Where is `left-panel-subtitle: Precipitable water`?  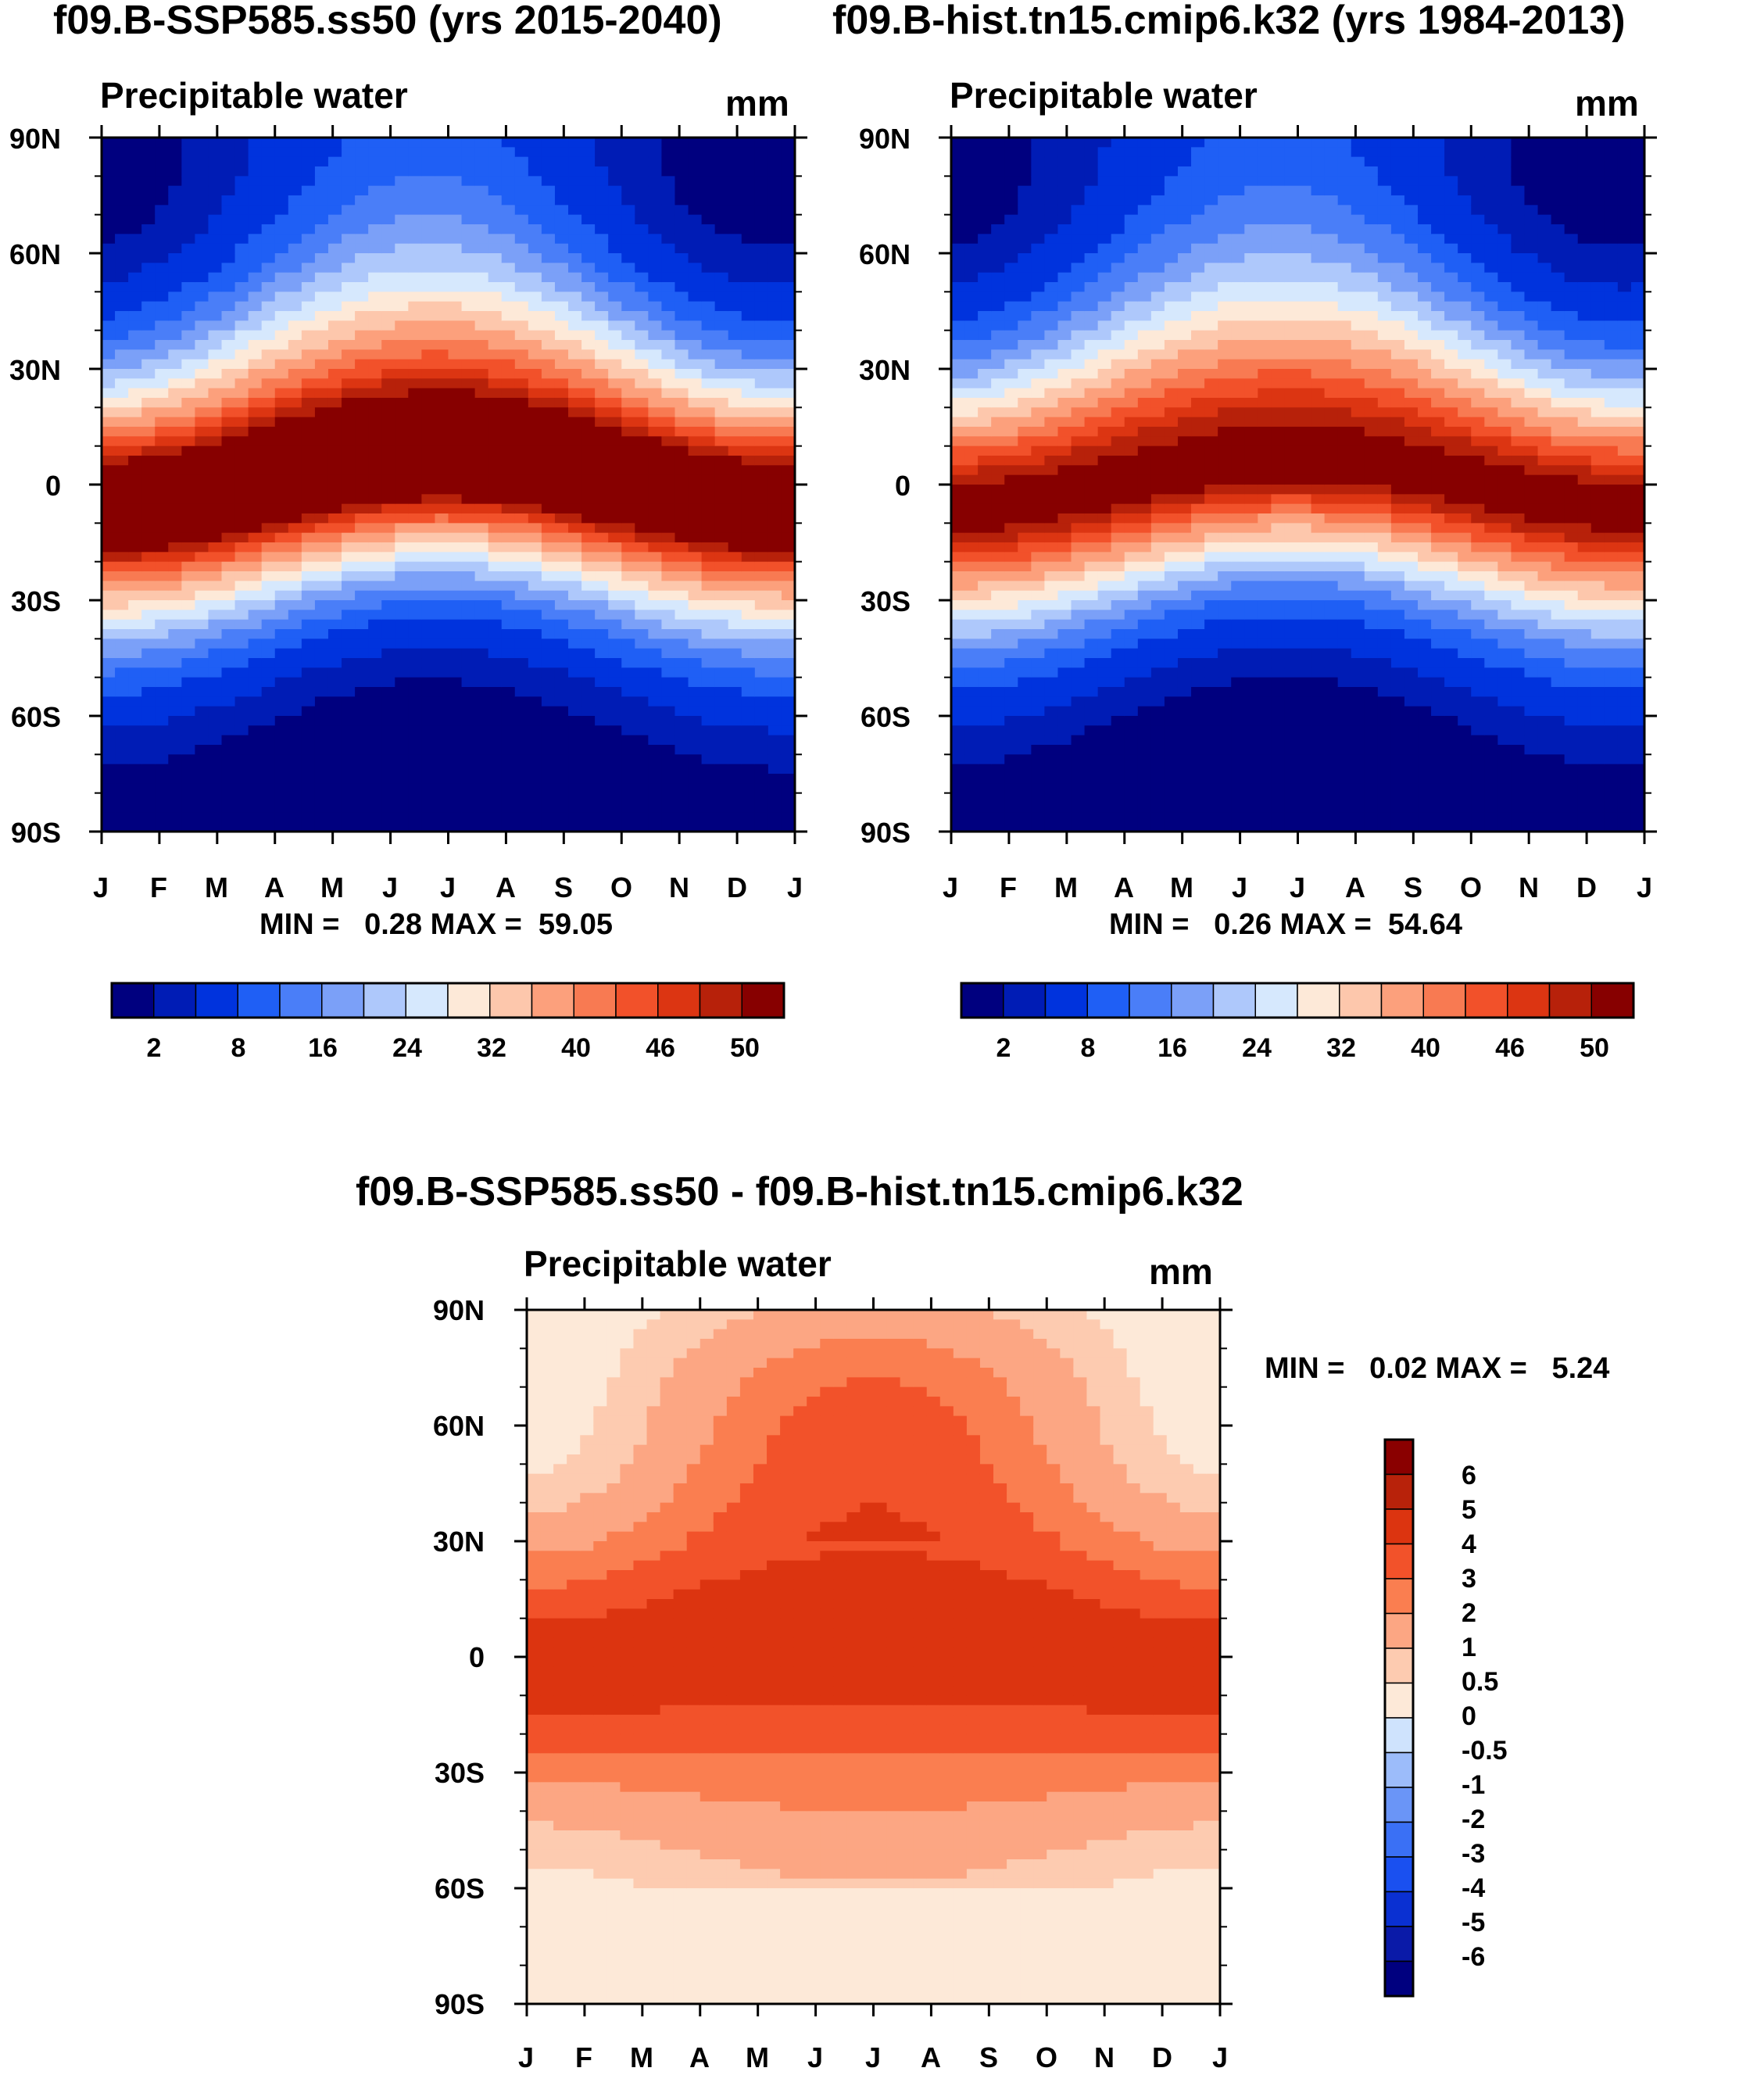
left-panel-subtitle: Precipitable water is located at coordinates (254, 95).